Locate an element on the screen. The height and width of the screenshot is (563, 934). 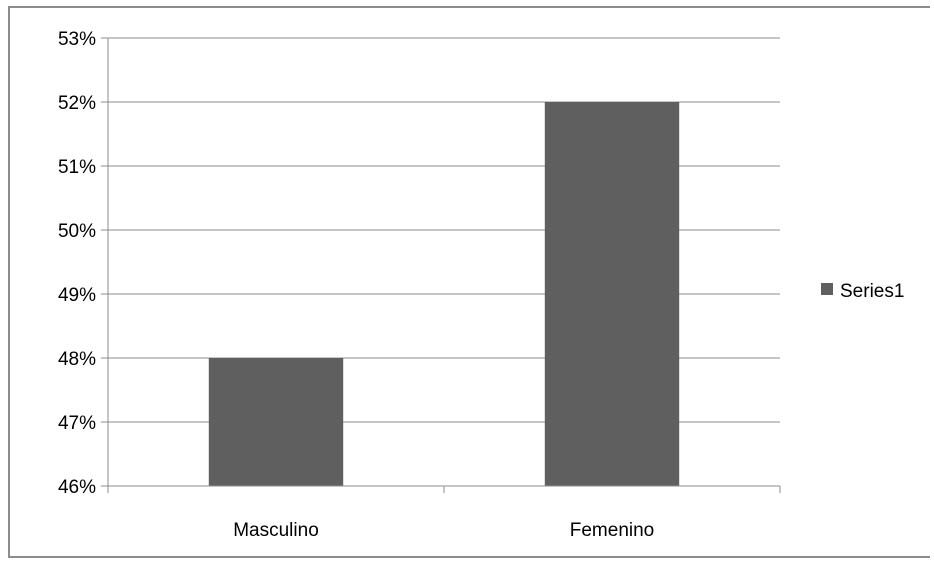
y-tick-labels: 46% 47% 48% 49% 50% 51% 52% 53% is located at coordinates (77, 263).